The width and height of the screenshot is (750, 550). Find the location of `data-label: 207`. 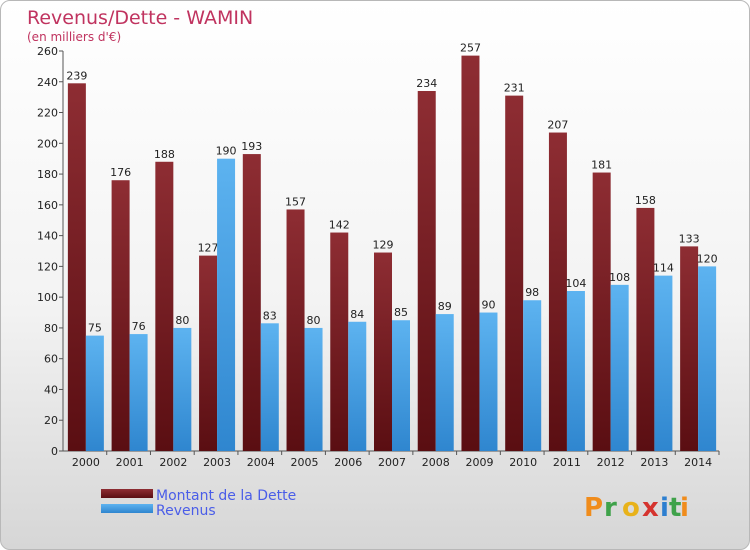

data-label: 207 is located at coordinates (557, 125).